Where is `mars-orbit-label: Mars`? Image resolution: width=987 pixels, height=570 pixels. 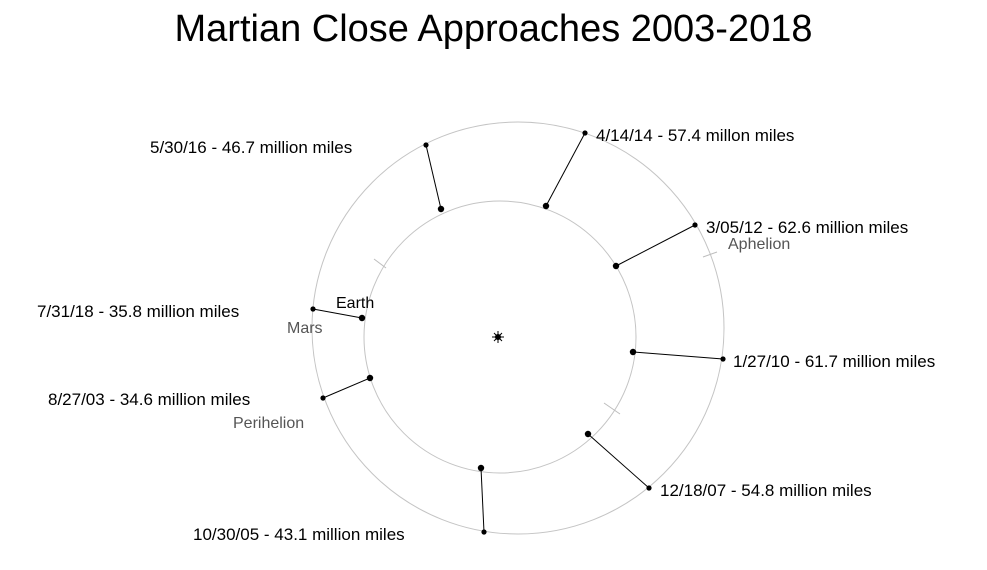
mars-orbit-label: Mars is located at coordinates (305, 328).